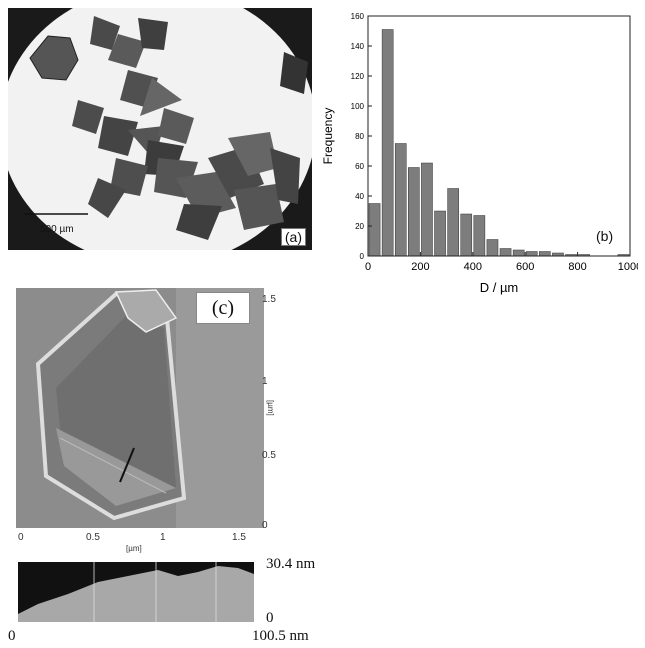 The image size is (645, 648). Describe the element at coordinates (270, 618) in the screenshot. I see `profile-ymin-label: 0` at that location.